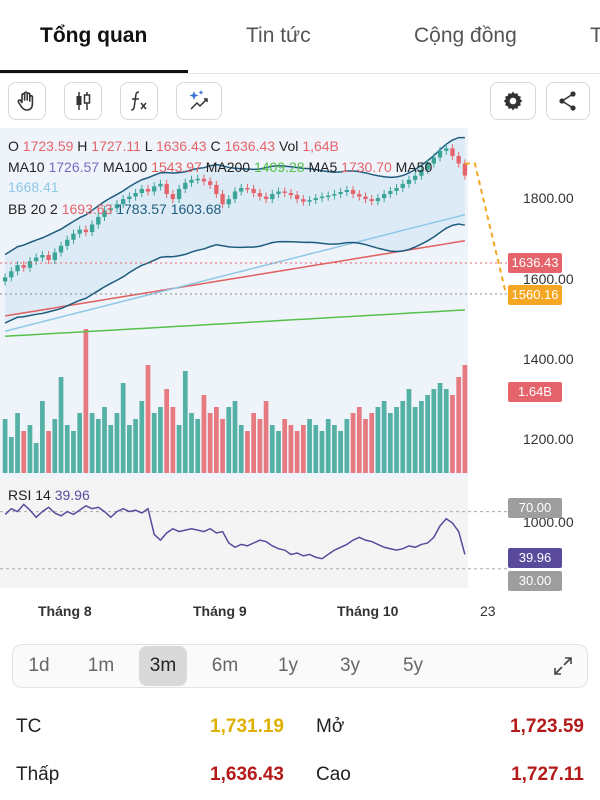  I want to click on hand-tool-button, so click(27, 101).